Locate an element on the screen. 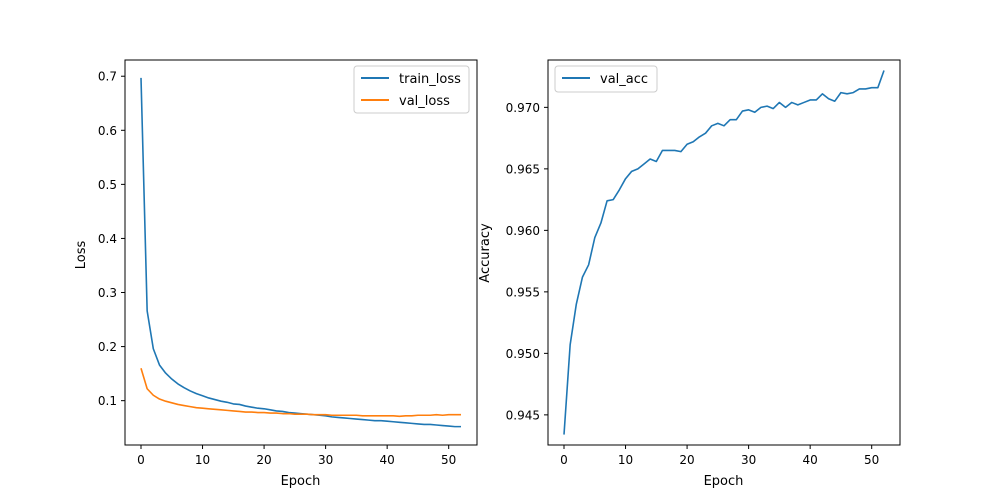  loss-y-tick-label: 0.6 is located at coordinates (107, 131).